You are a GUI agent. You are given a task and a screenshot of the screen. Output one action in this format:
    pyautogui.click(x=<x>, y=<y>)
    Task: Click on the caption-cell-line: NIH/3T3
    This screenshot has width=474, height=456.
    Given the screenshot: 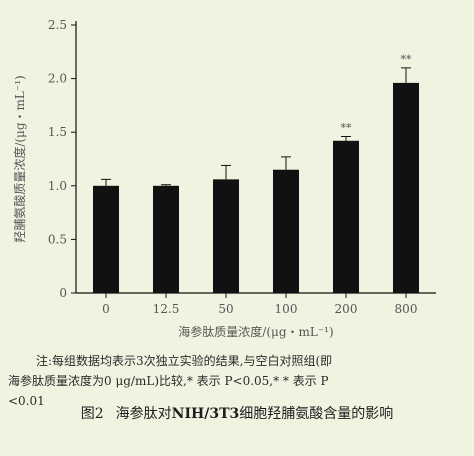 What is the action you would take?
    pyautogui.click(x=205, y=414)
    